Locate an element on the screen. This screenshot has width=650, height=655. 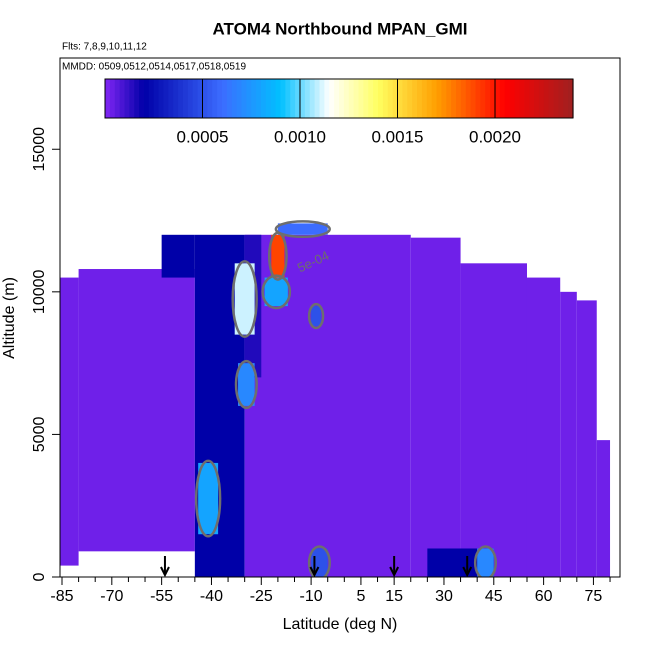
x-tick-label: -10 is located at coordinates (311, 596).